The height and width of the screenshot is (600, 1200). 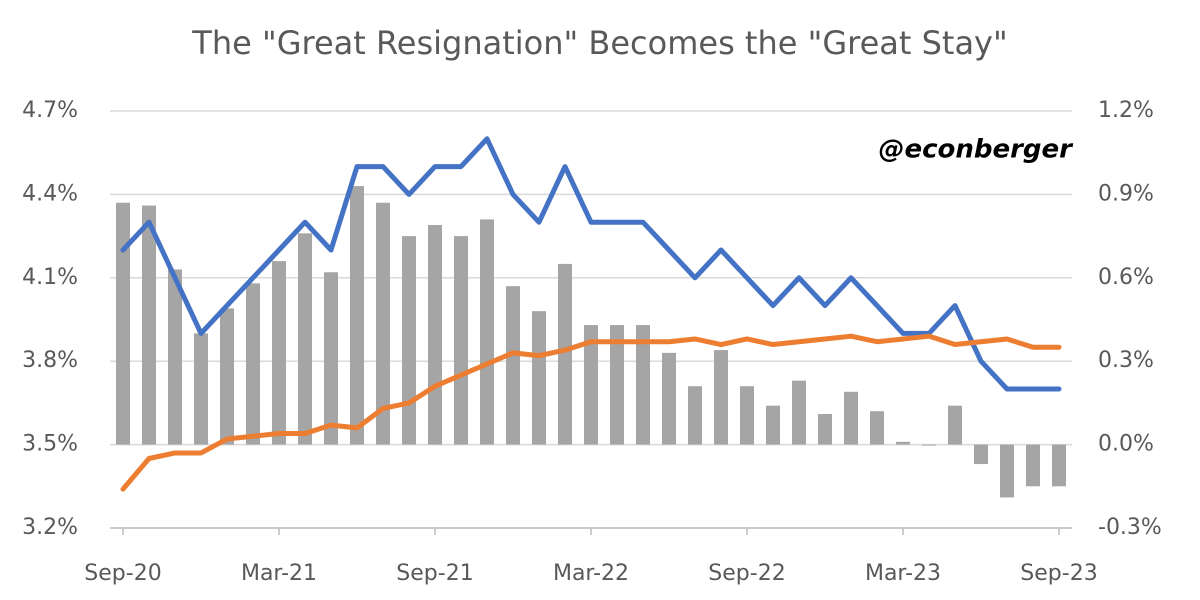 I want to click on y-tick-label: 3.2%, so click(x=50, y=527).